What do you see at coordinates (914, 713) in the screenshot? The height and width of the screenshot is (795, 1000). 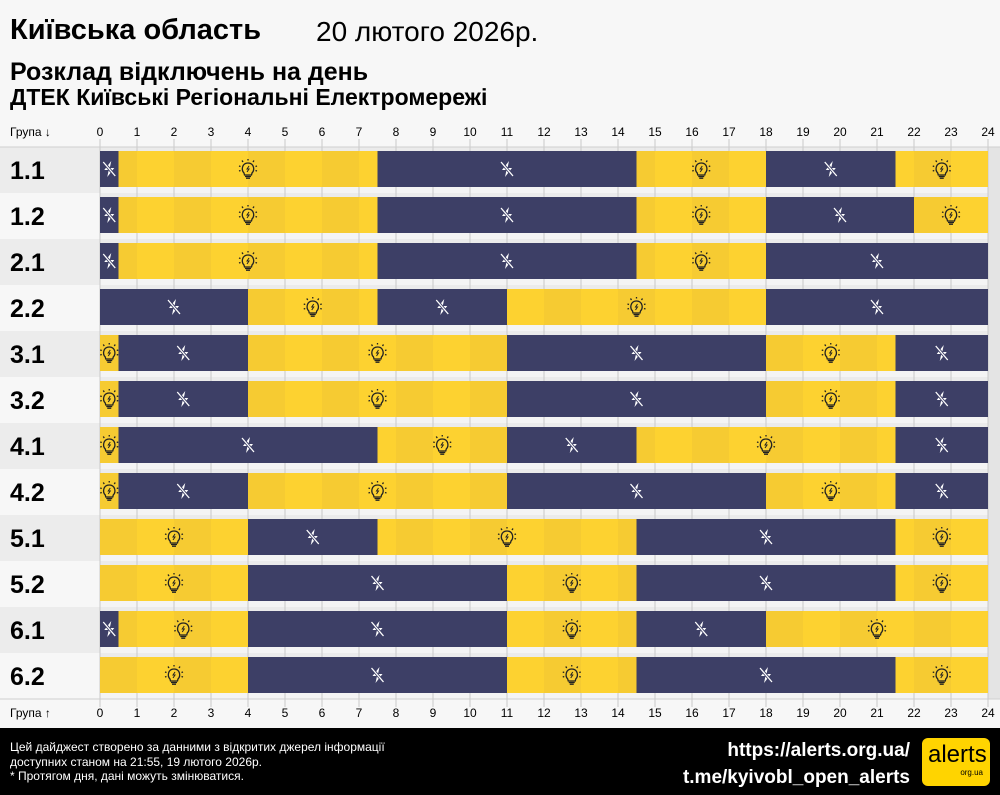 I see `x-tick-label-bottom: 22` at bounding box center [914, 713].